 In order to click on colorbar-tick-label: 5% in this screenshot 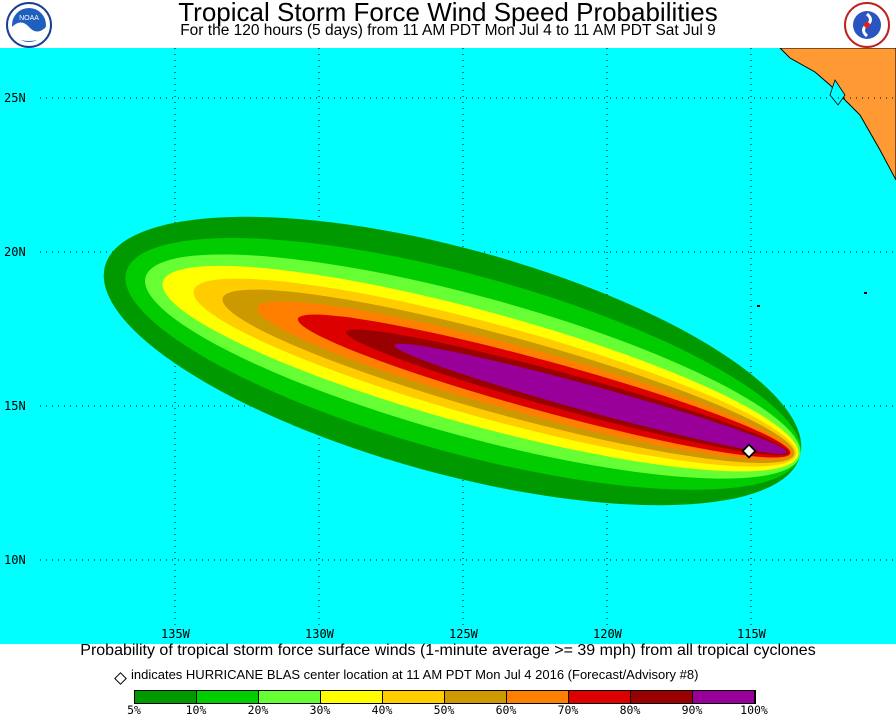, I will do `click(134, 710)`.